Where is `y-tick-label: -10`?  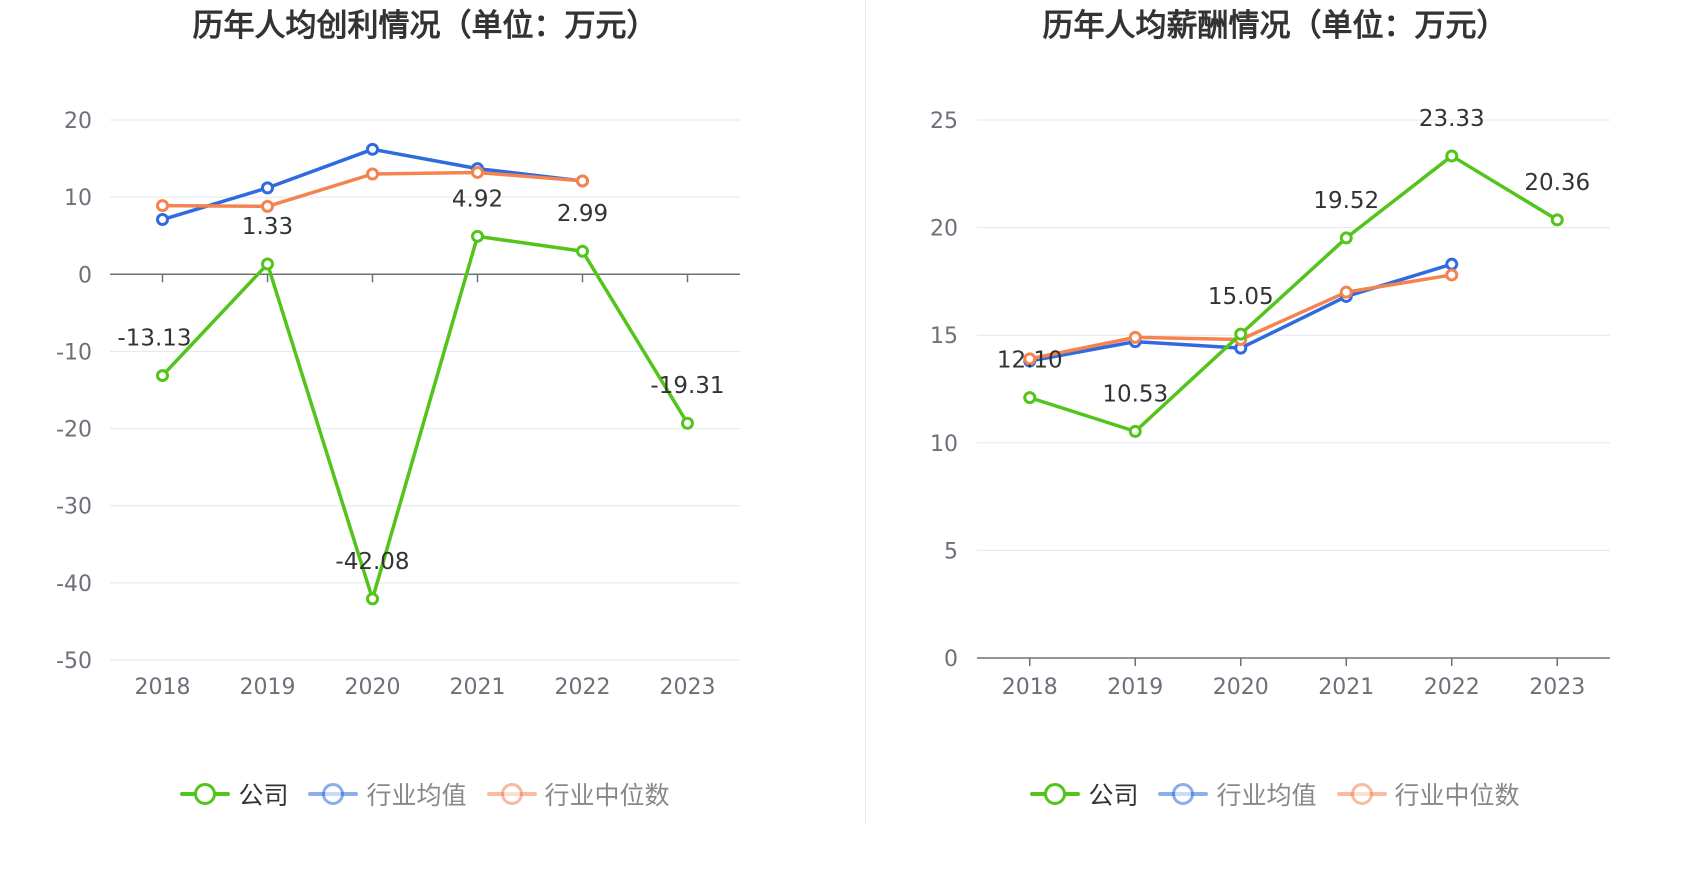
y-tick-label: -10 is located at coordinates (74, 352).